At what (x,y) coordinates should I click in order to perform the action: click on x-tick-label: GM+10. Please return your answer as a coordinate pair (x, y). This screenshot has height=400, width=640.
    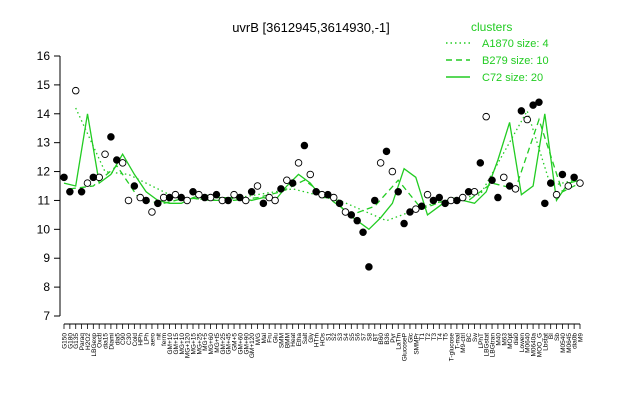
    Looking at the image, I should click on (170, 344).